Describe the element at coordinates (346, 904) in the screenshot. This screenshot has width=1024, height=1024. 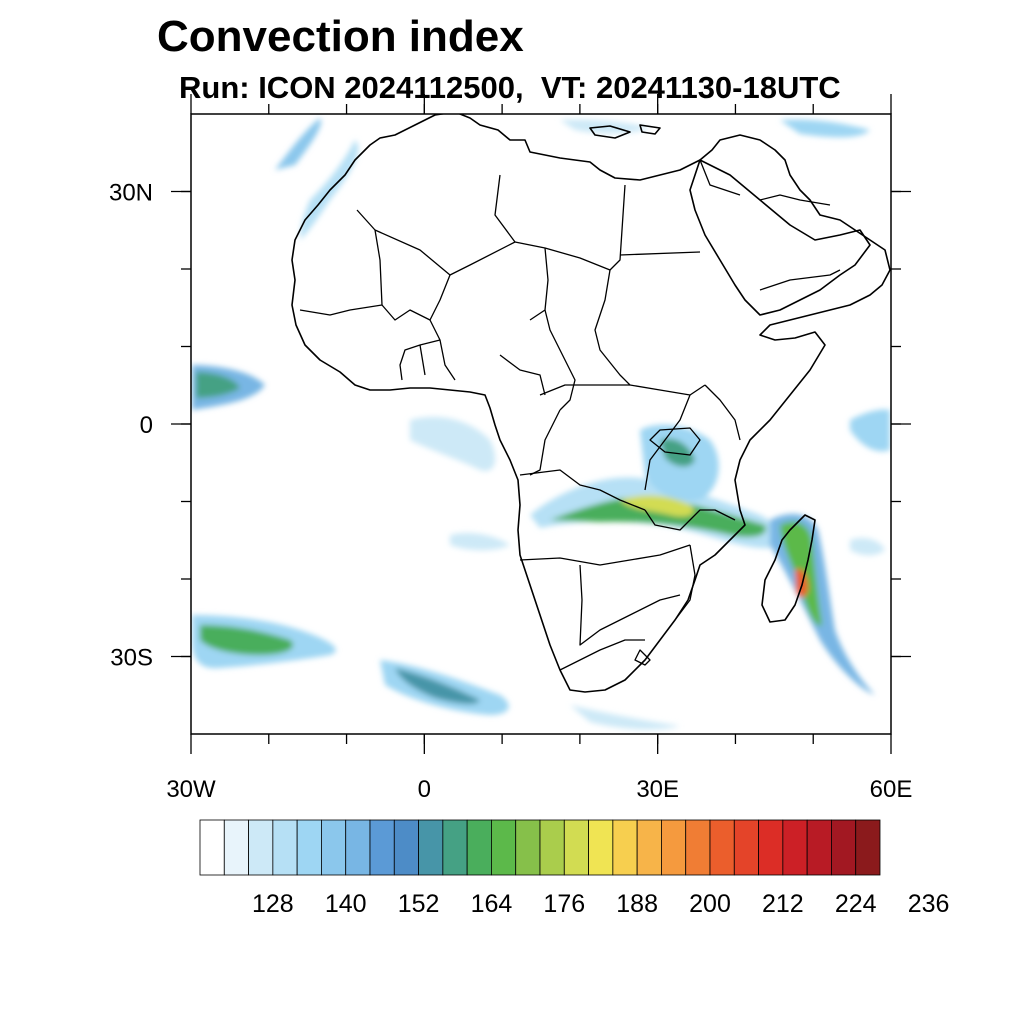
I see `colorbar-label: 140` at that location.